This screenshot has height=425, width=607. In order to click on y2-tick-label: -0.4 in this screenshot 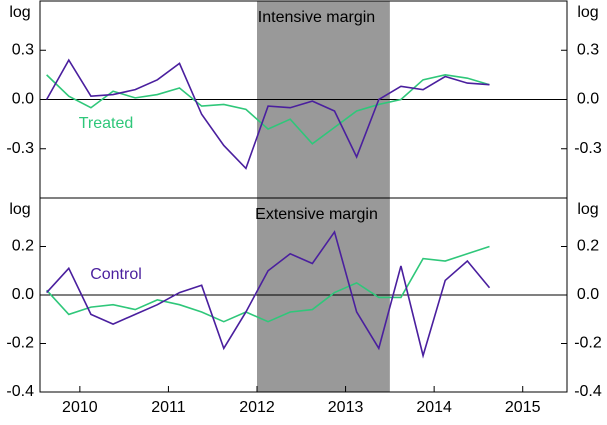, I will do `click(588, 391)`.